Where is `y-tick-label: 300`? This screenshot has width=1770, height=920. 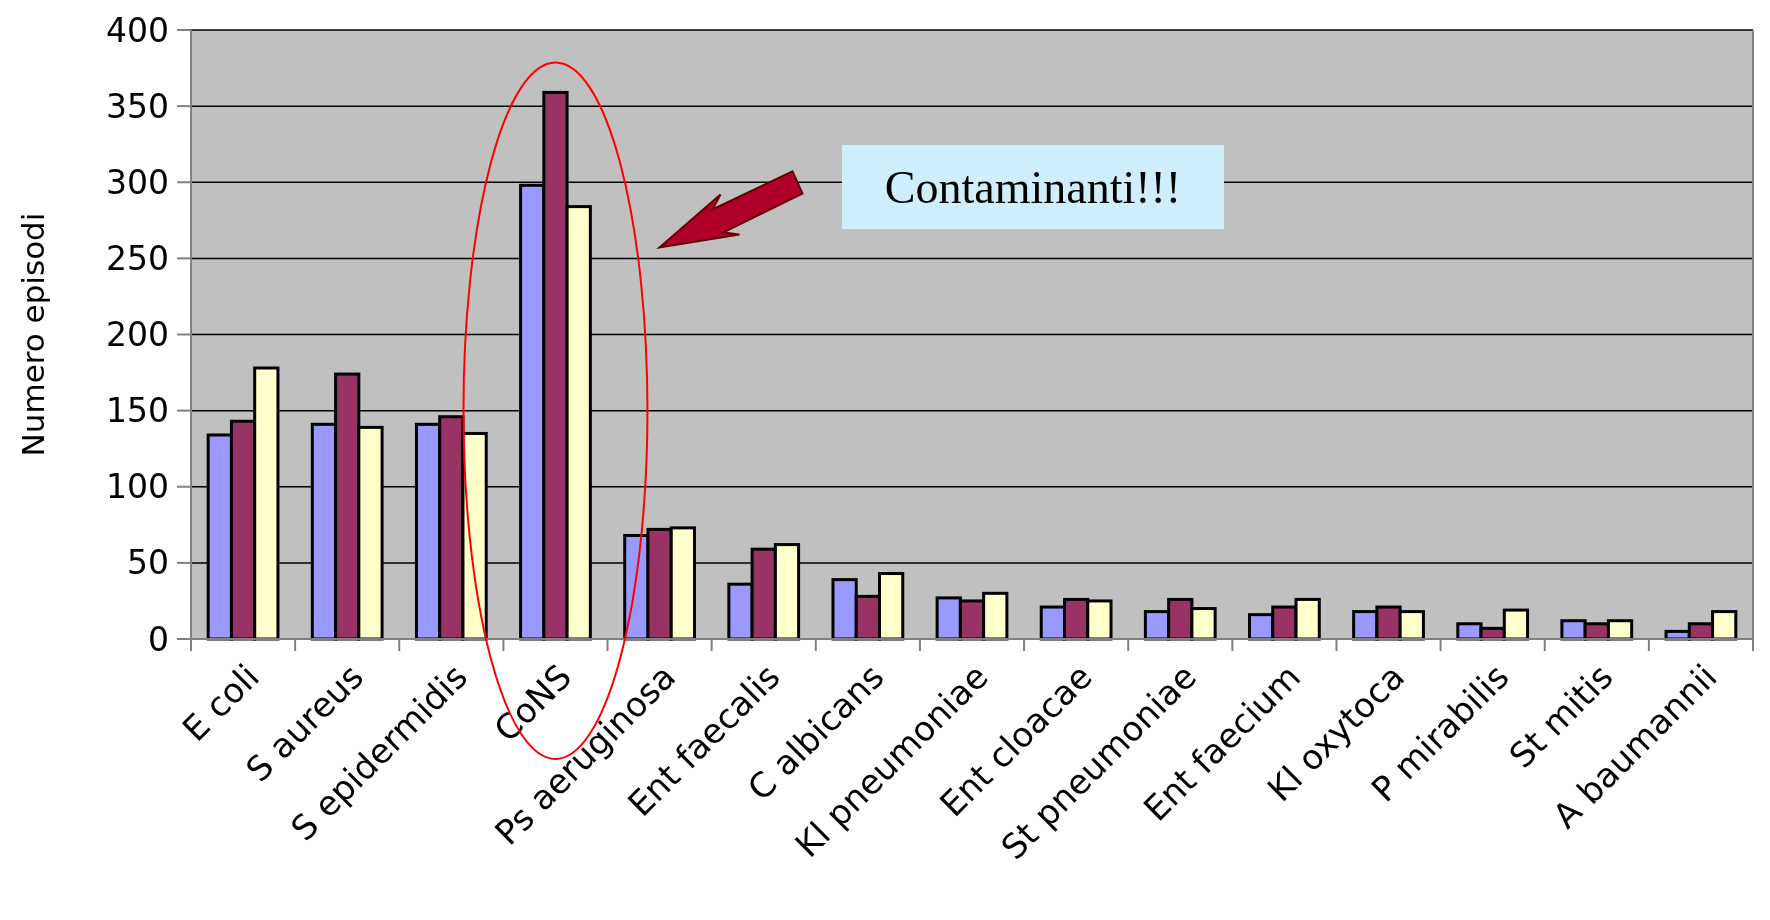
y-tick-label: 300 is located at coordinates (137, 182).